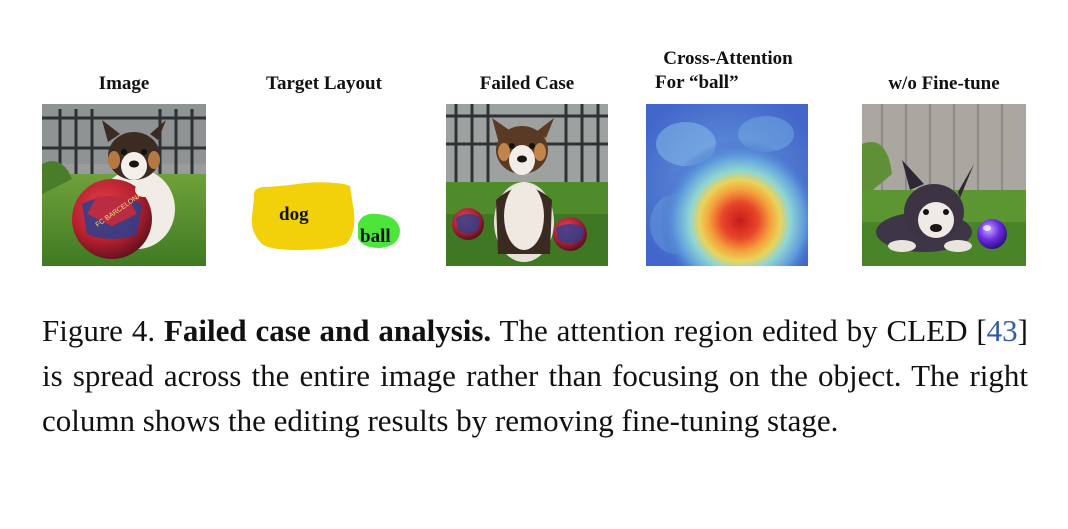 This screenshot has width=1068, height=529. I want to click on wo-finetune-image, so click(944, 185).